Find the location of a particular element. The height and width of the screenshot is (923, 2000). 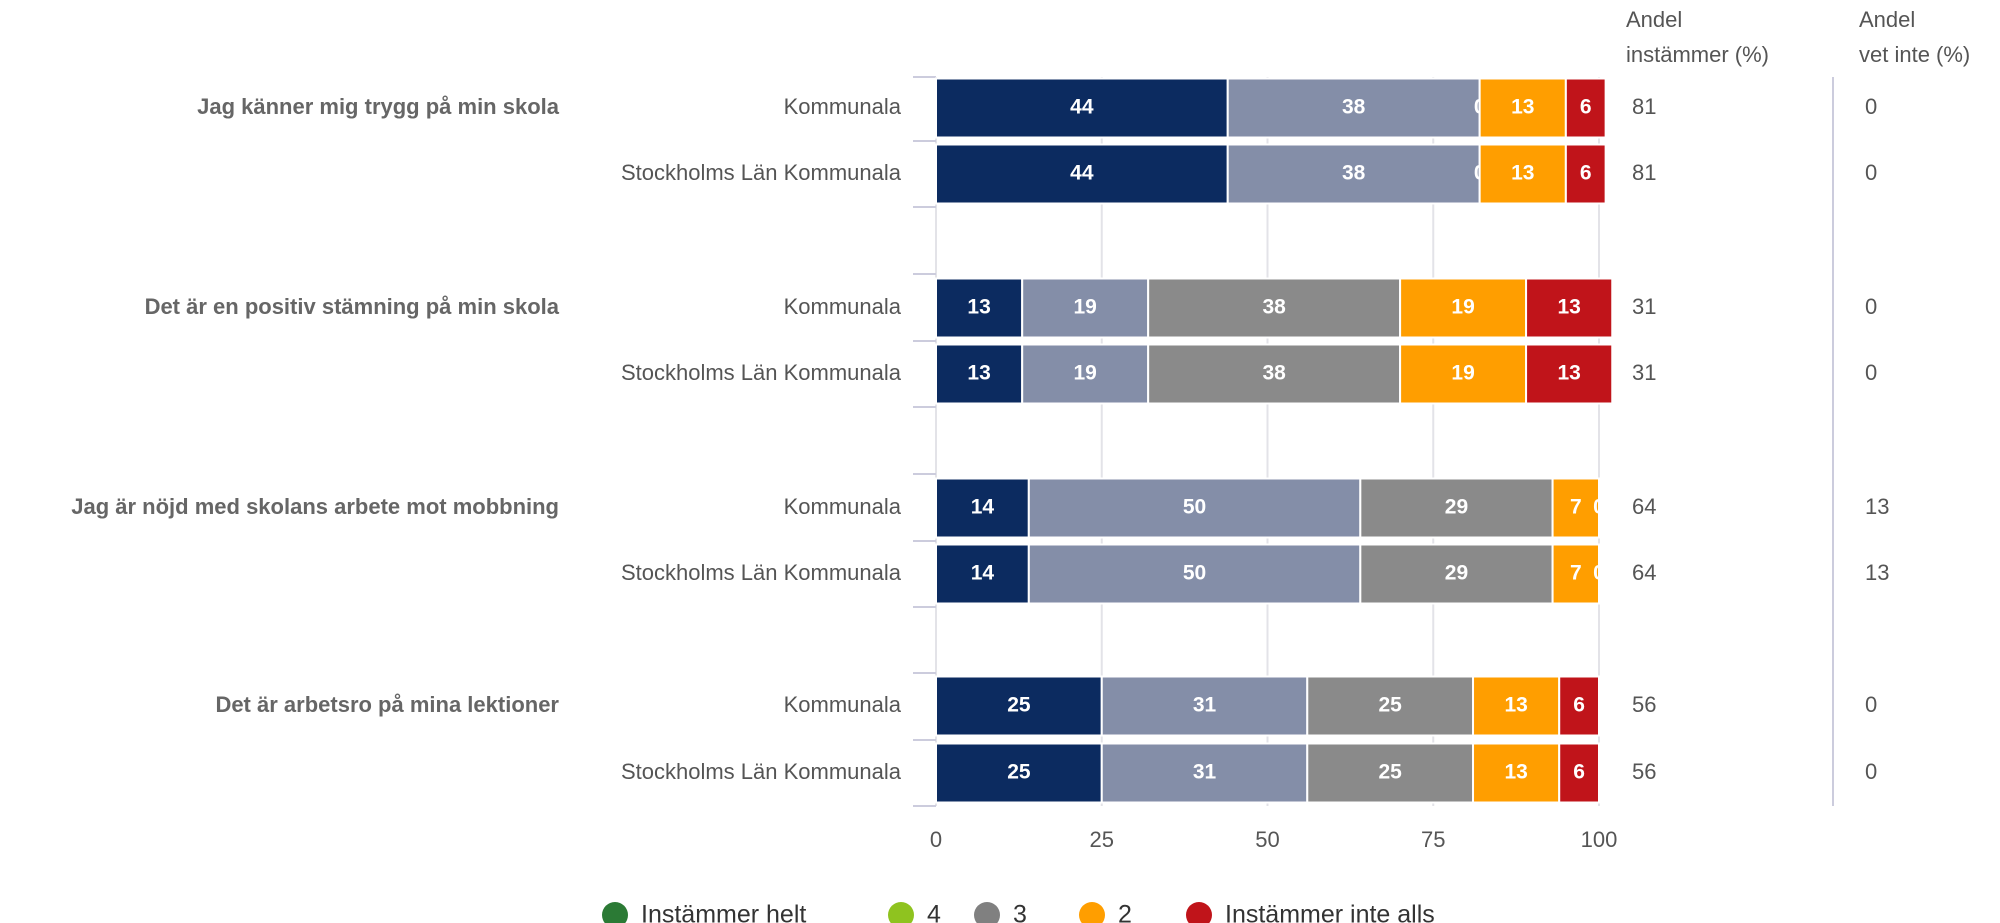

legend-label: Instämmer helt is located at coordinates (723, 912).